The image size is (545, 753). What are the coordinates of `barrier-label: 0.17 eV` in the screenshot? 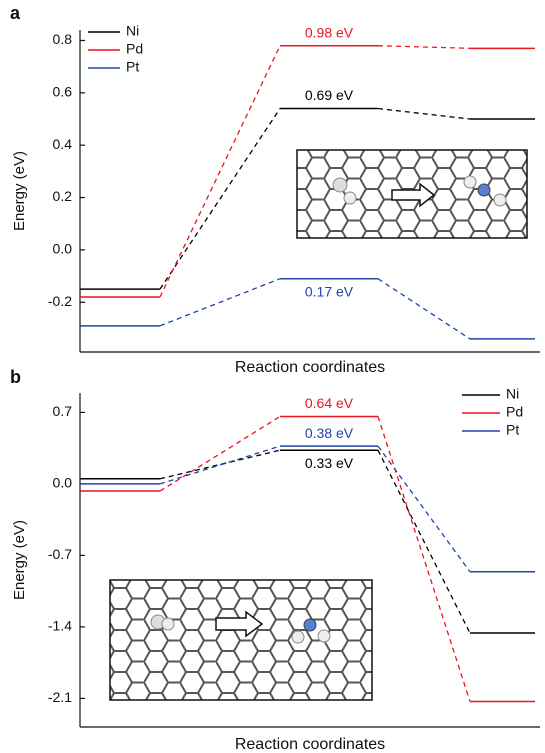 It's located at (329, 291).